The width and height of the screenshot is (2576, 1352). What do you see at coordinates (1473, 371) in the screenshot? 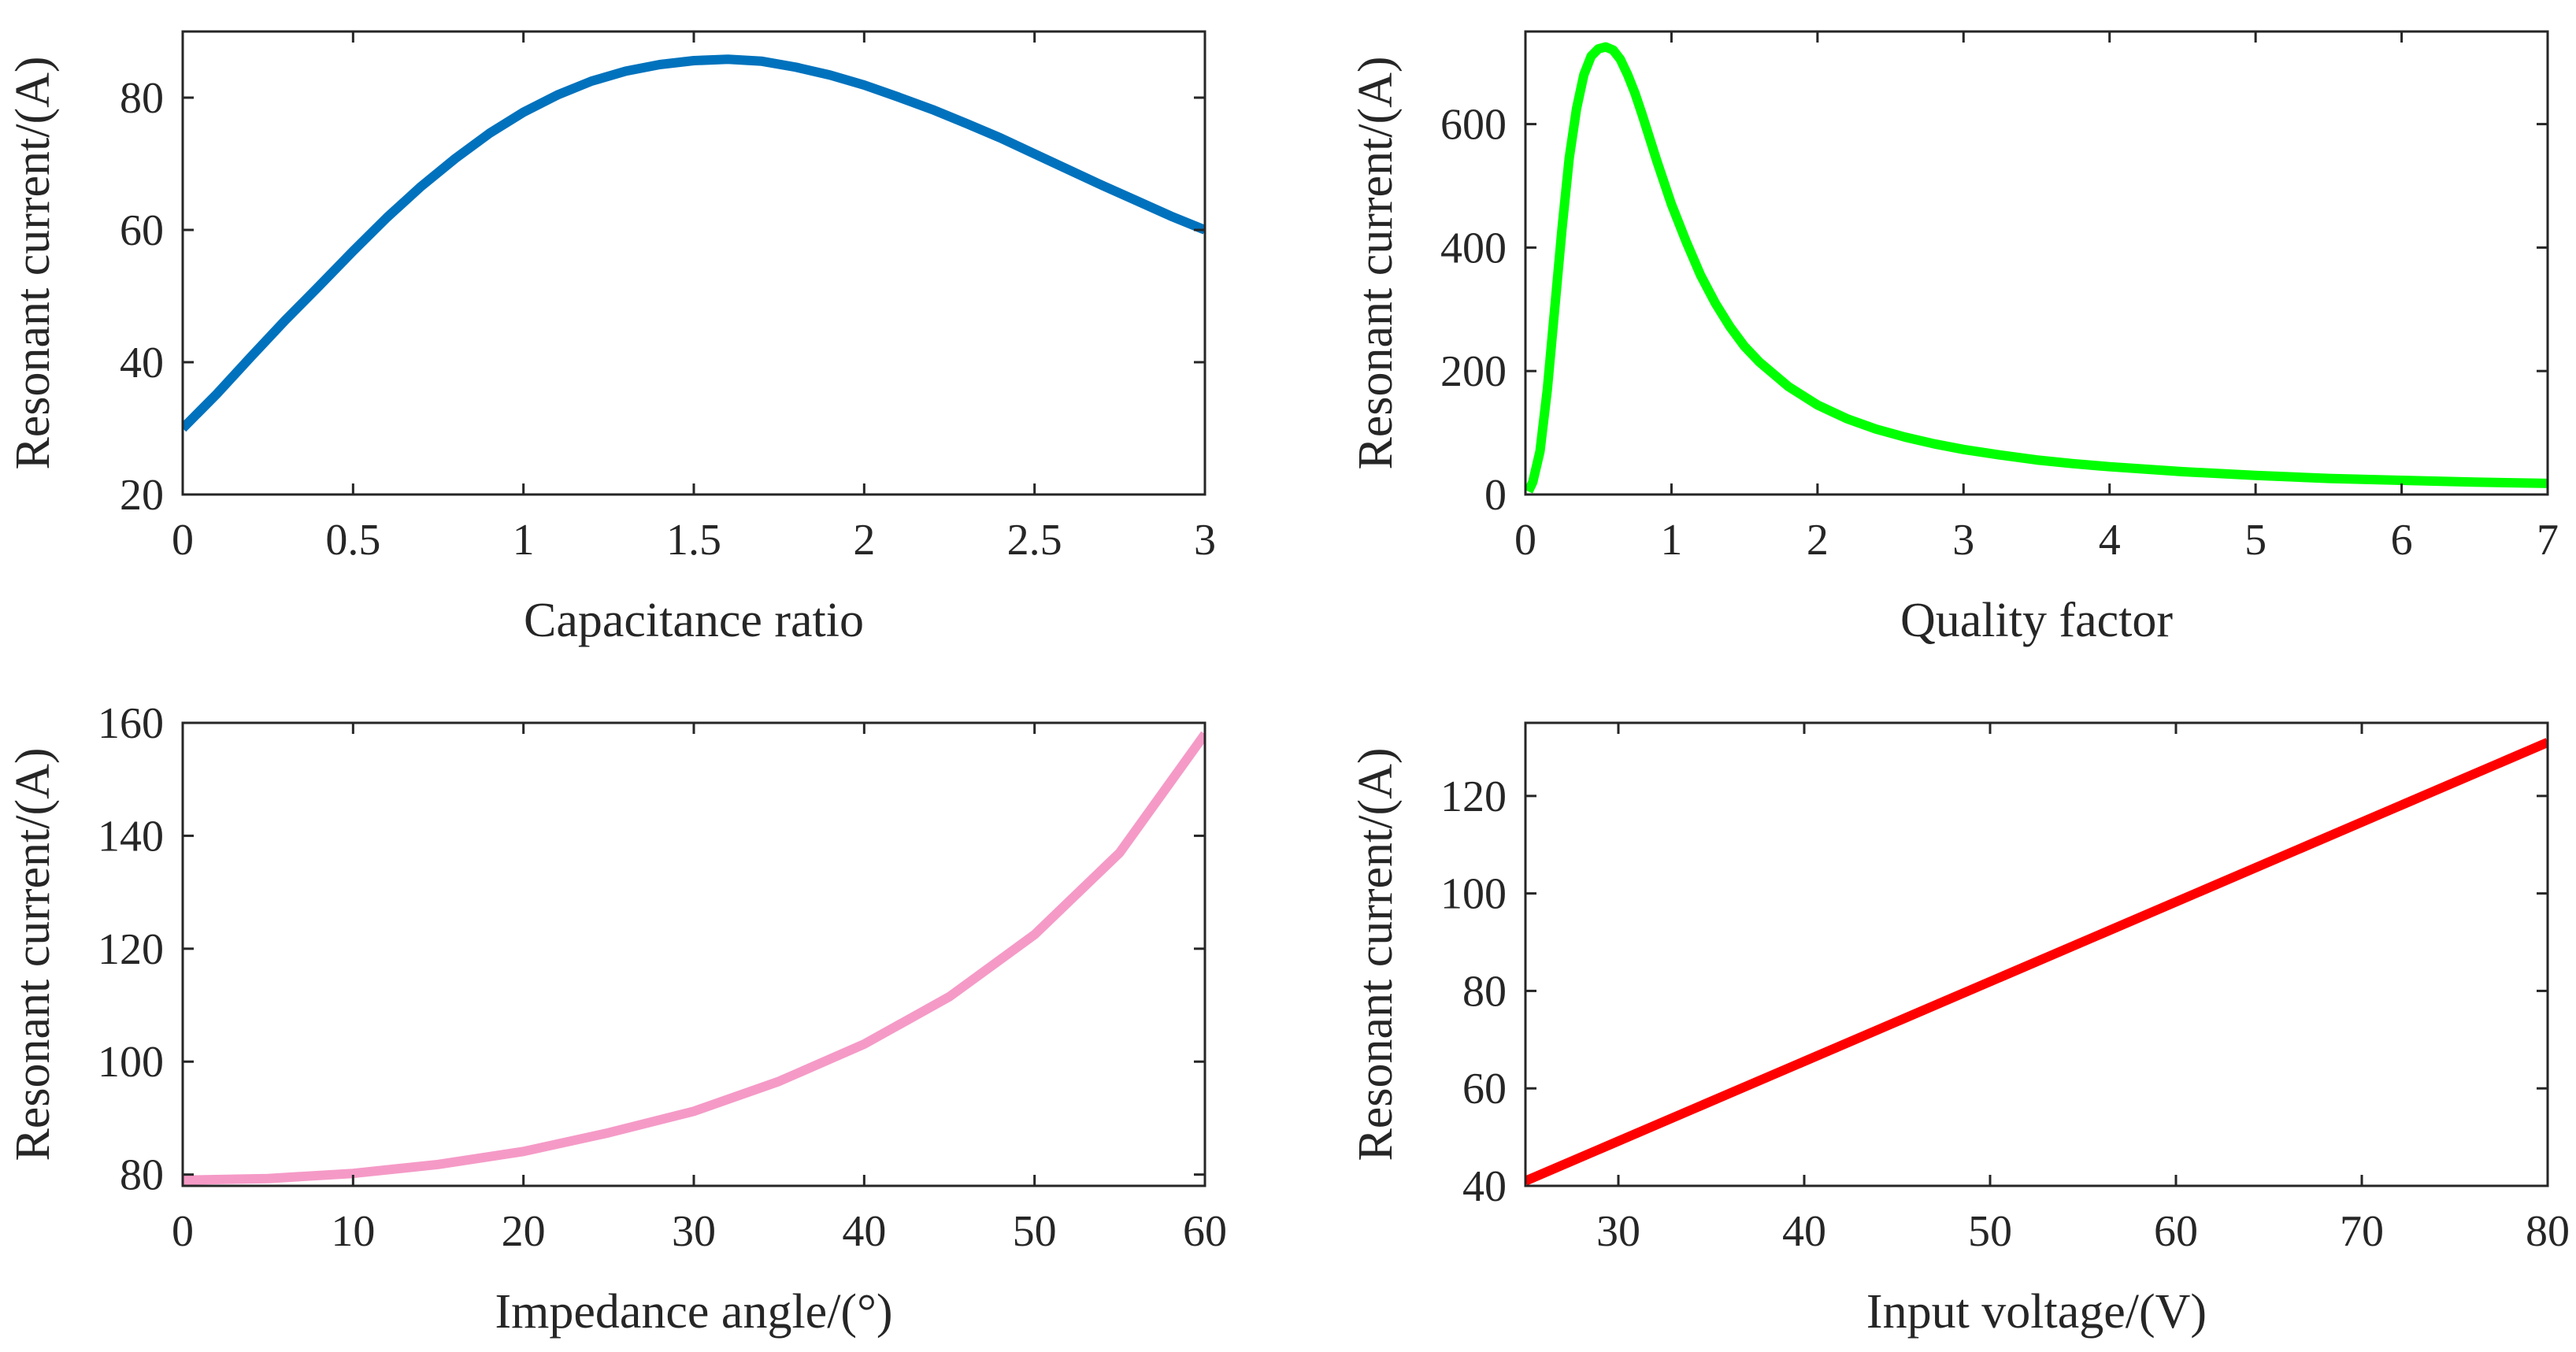
I see `quality-y-tick-label: 200` at bounding box center [1473, 371].